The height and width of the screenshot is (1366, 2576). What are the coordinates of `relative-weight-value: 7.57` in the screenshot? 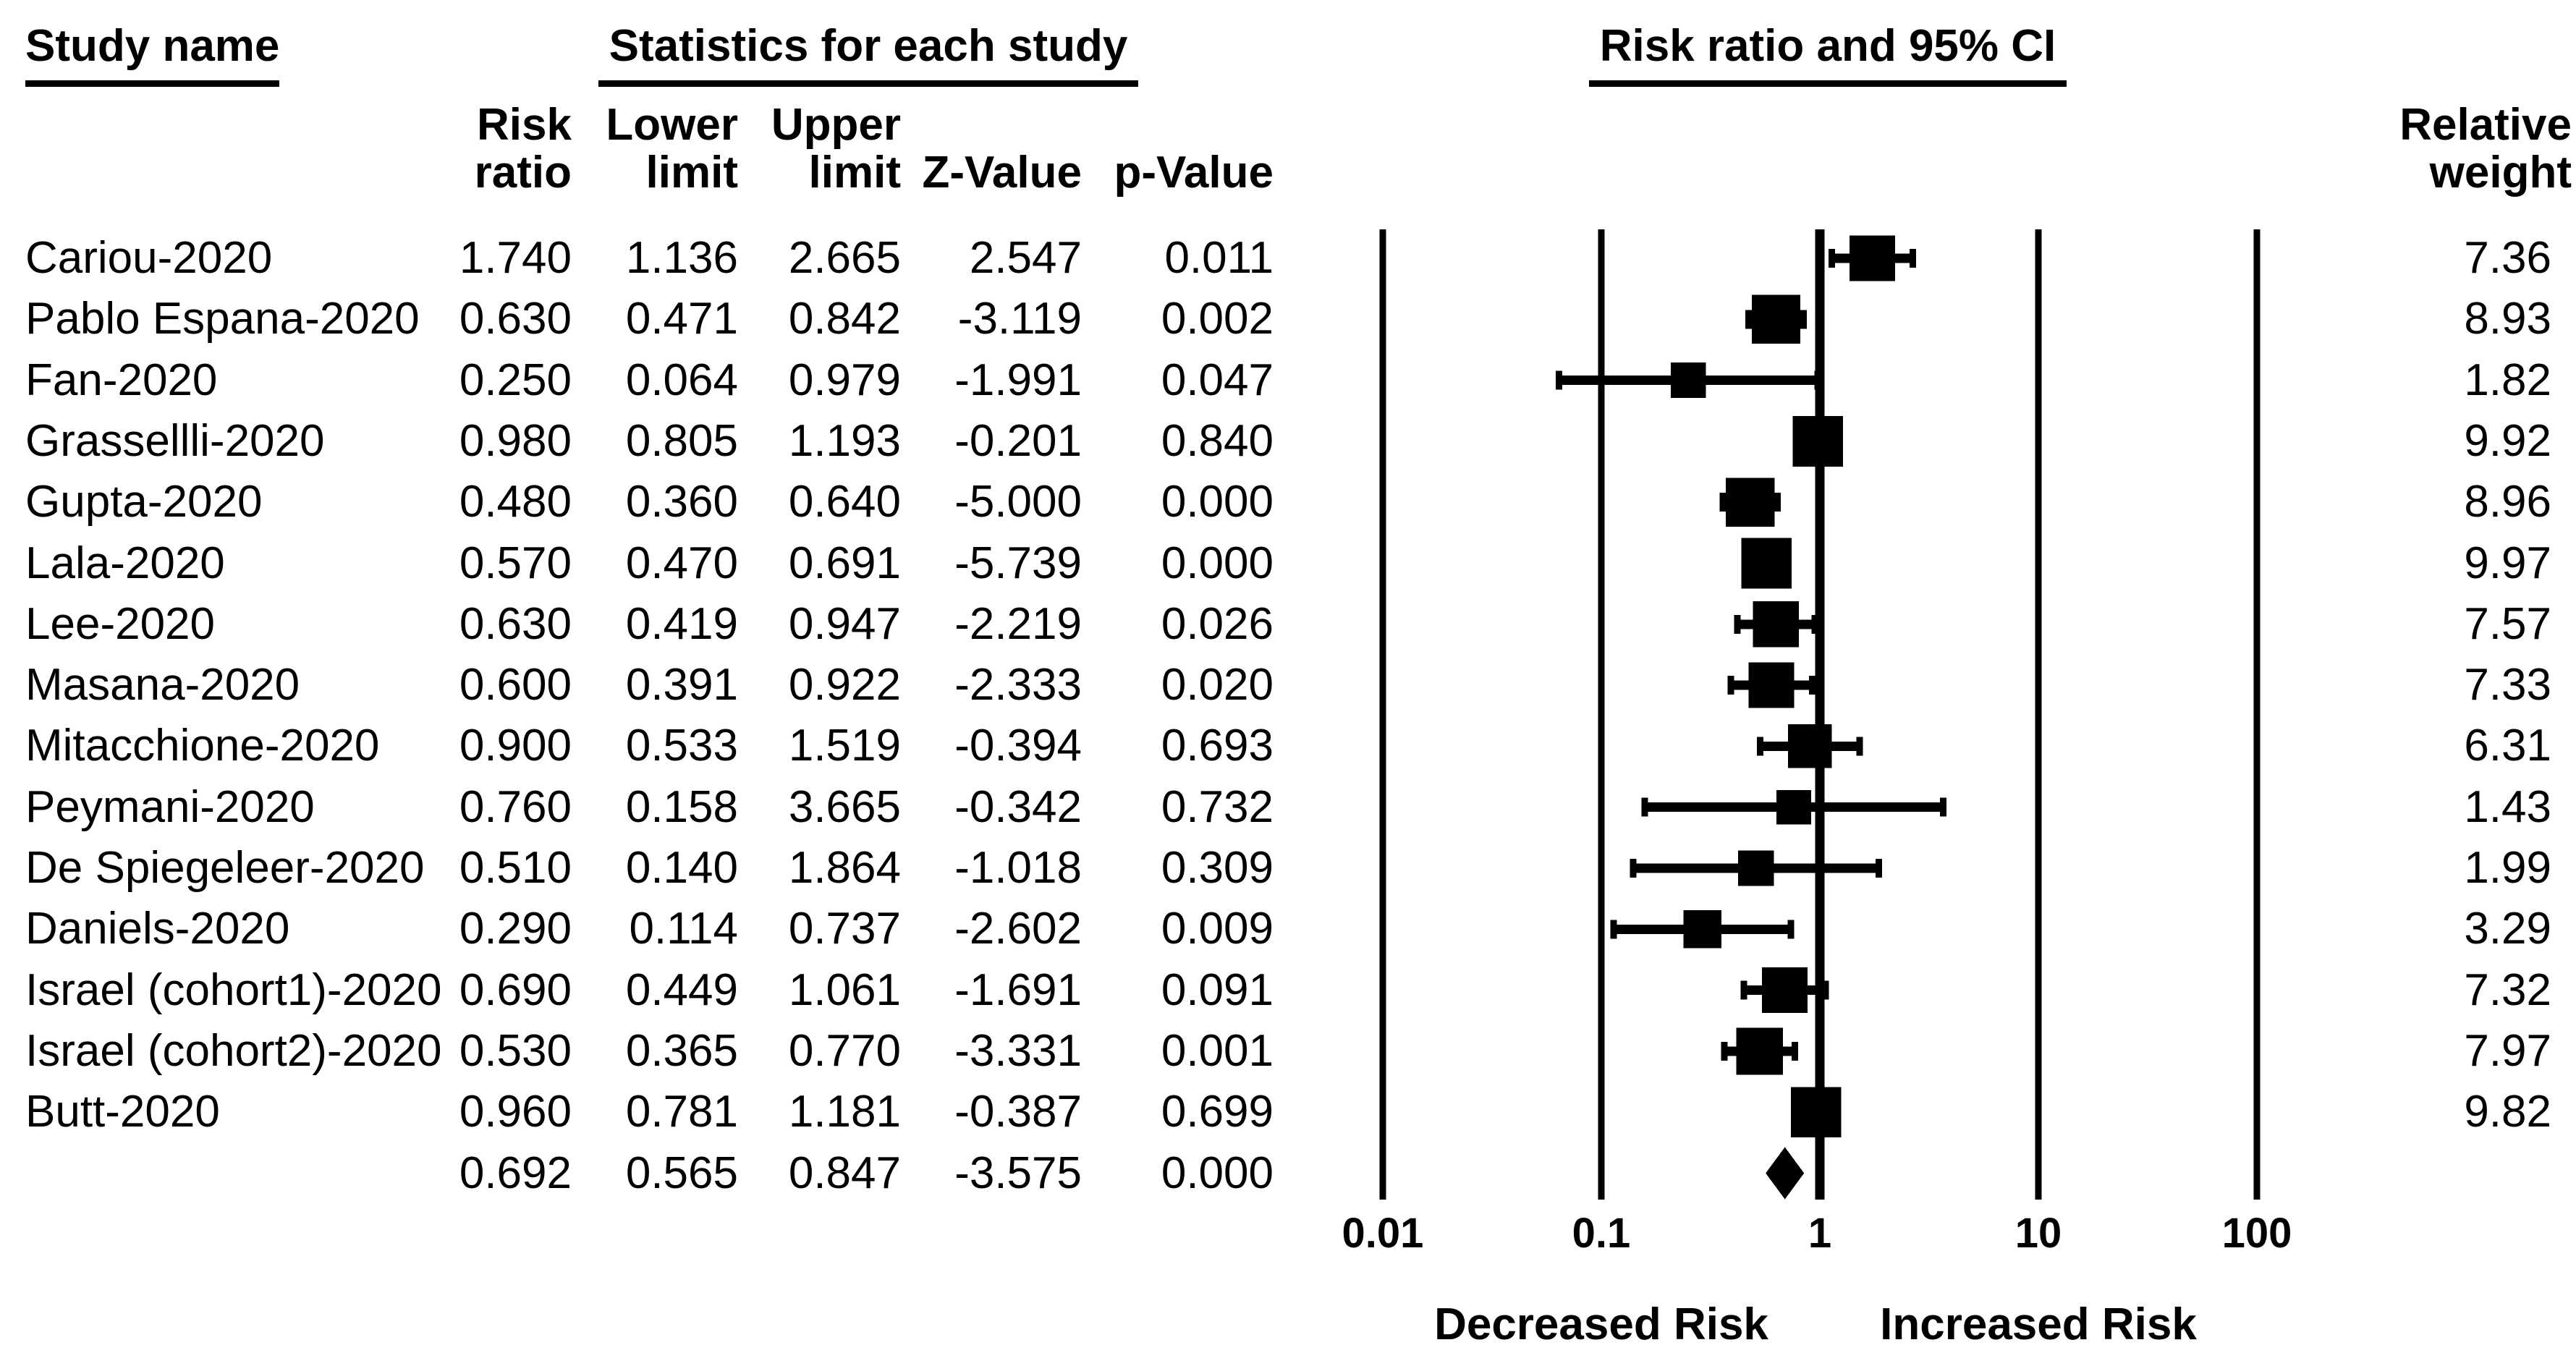 It's located at (2507, 623).